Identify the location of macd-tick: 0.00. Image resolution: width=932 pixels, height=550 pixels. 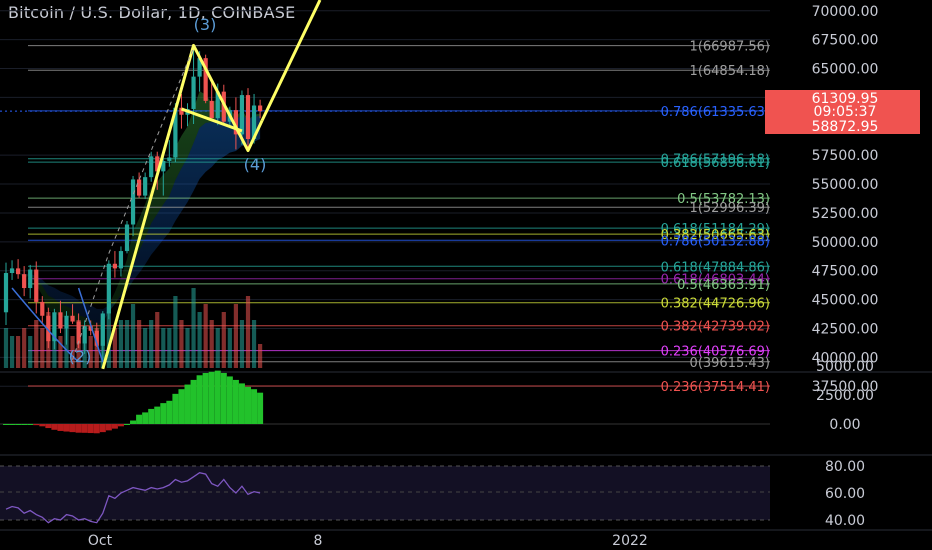
(844, 425).